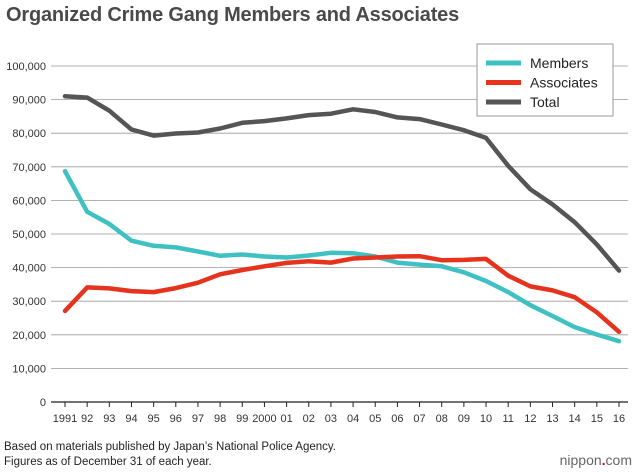 The height and width of the screenshot is (472, 640). Describe the element at coordinates (29, 134) in the screenshot. I see `y-tick-label: 80,000` at that location.